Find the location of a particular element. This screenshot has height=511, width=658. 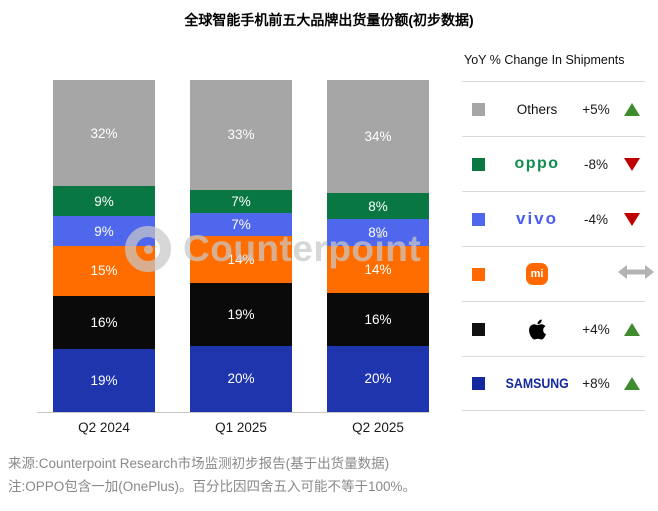

vivo-direction-icon is located at coordinates (631, 219).